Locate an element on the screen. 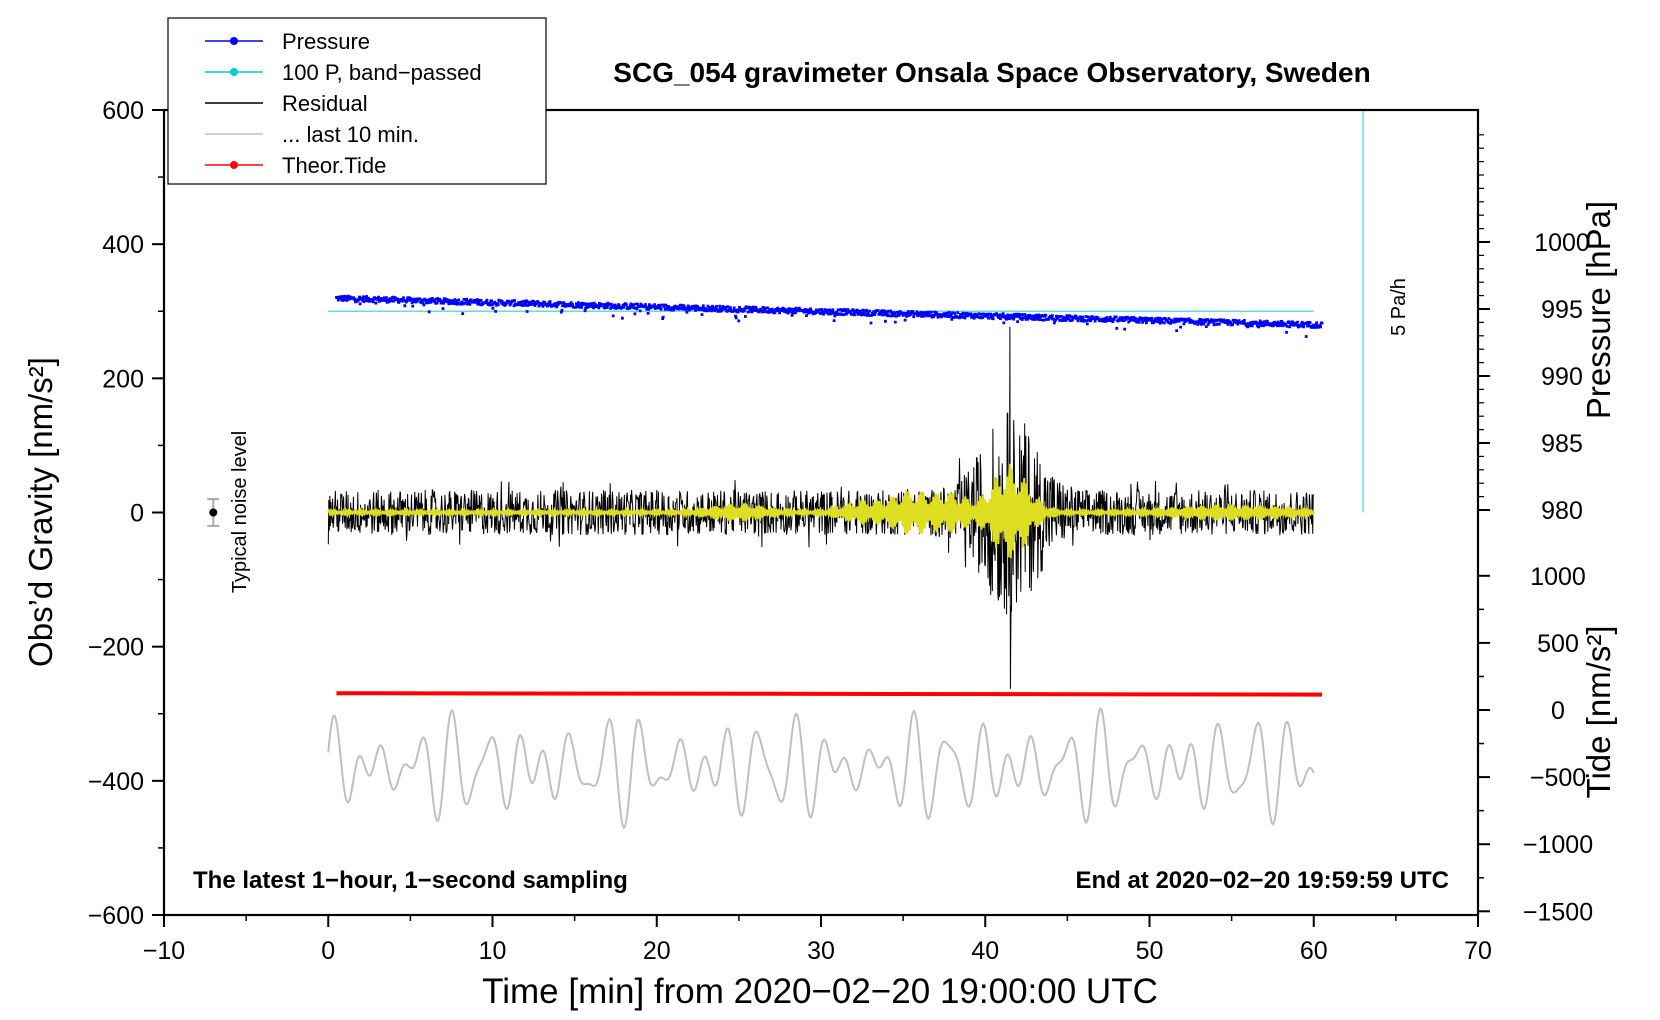 The height and width of the screenshot is (1020, 1660). tide-tick-label: −1500 is located at coordinates (1558, 912).